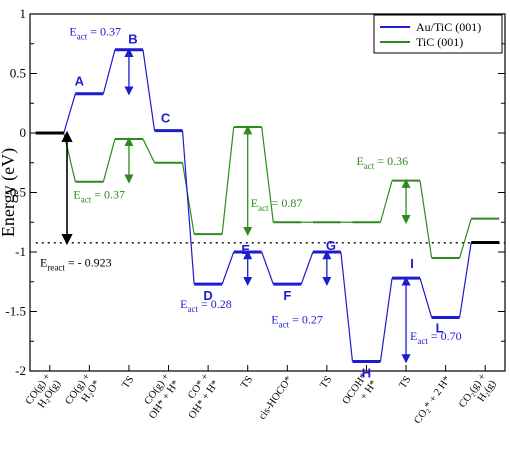 The height and width of the screenshot is (450, 510). Describe the element at coordinates (432, 400) in the screenshot. I see `x-tick-label: CO₂* + 2 H*` at that location.